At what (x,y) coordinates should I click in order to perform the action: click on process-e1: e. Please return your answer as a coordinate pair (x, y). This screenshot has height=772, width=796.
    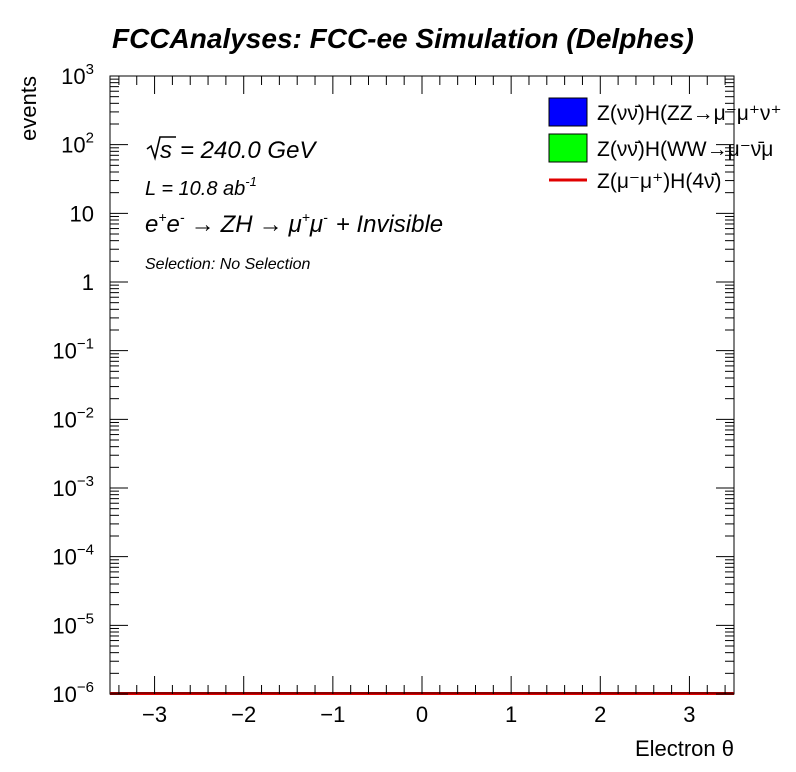
    Looking at the image, I should click on (151, 224).